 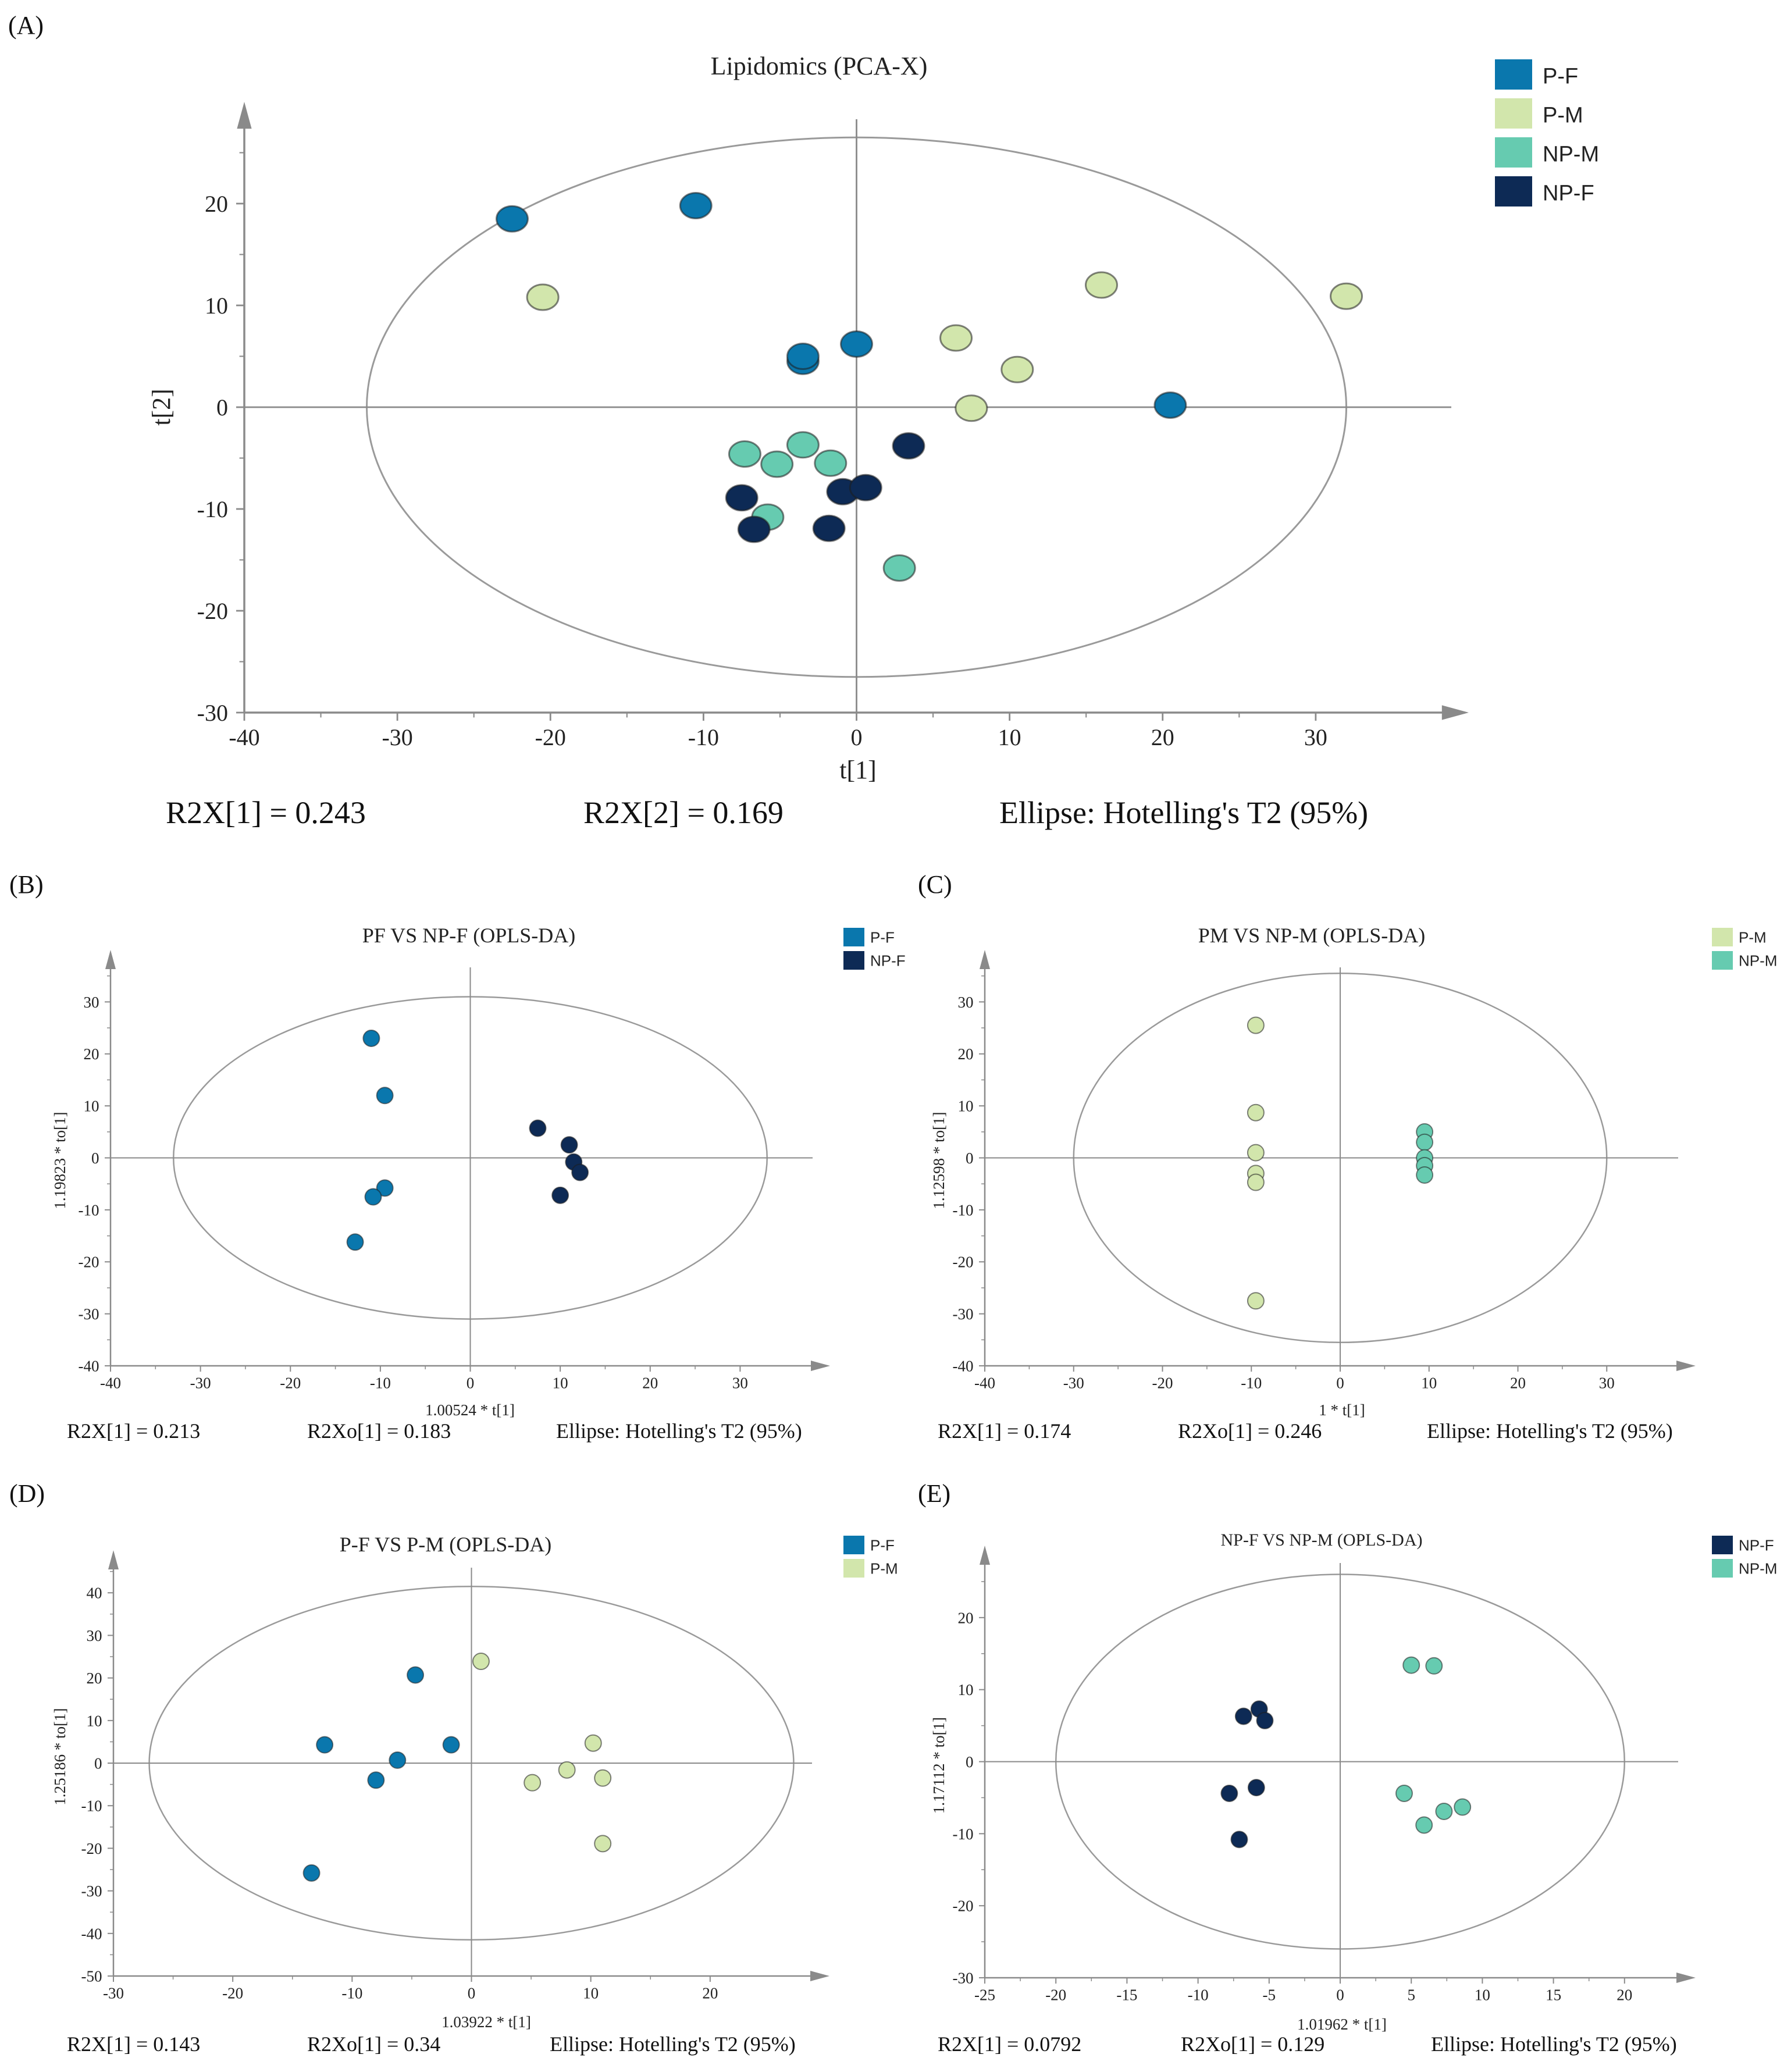 I want to click on x-tick-label: 15, so click(x=1554, y=1994).